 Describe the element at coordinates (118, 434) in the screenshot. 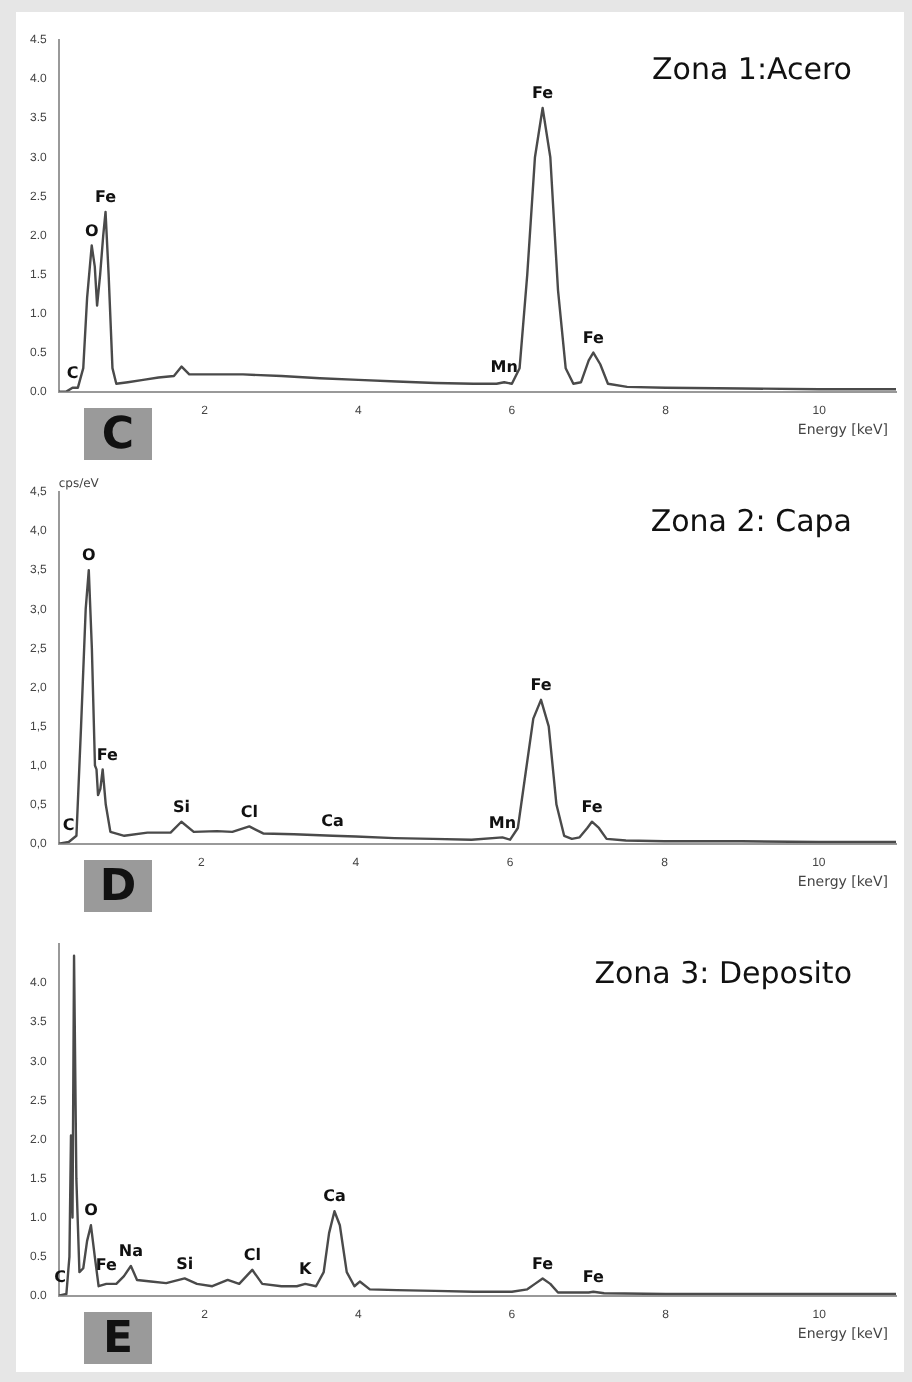

I see `text: C` at that location.